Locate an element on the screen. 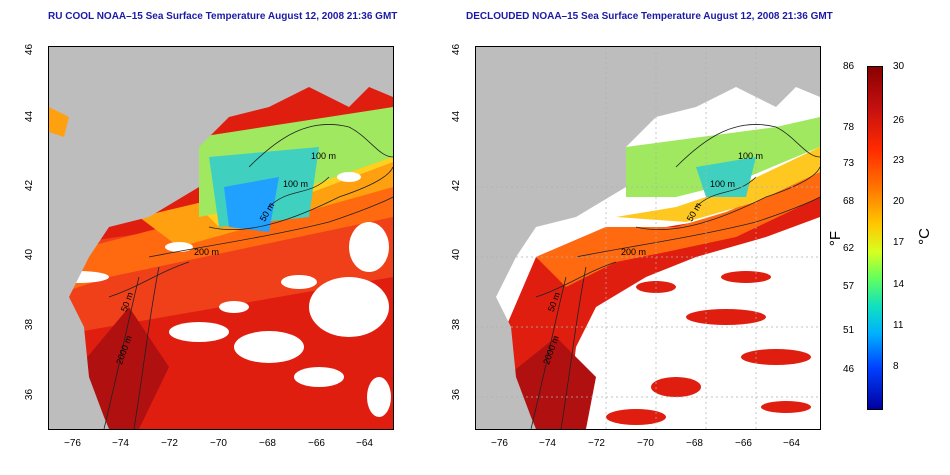  colorbar-c-label: 14 is located at coordinates (899, 284).